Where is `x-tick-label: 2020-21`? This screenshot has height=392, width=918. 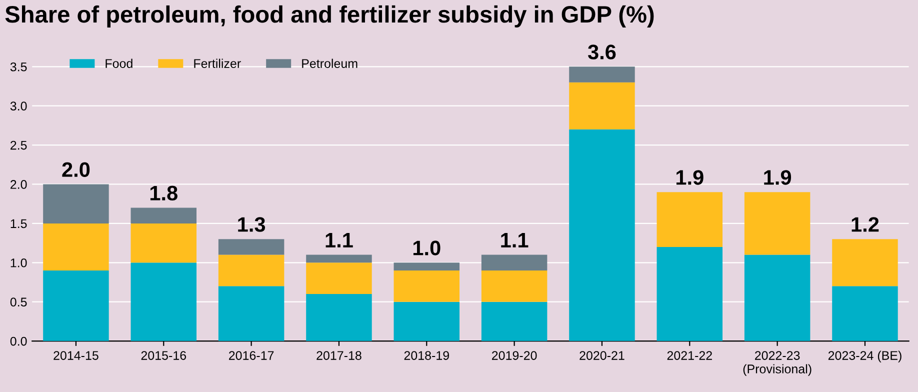 x-tick-label: 2020-21 is located at coordinates (602, 355).